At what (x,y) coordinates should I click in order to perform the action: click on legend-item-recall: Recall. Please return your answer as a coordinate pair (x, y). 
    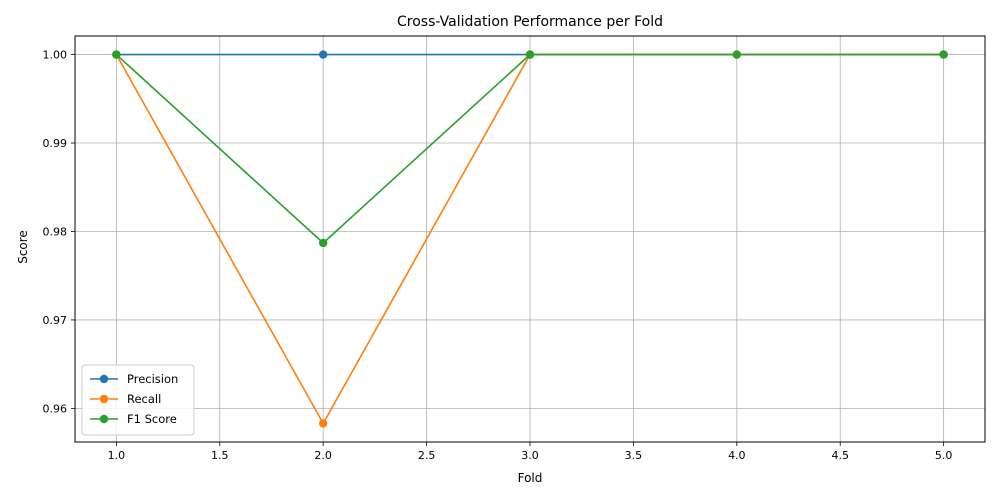
    Looking at the image, I should click on (125, 399).